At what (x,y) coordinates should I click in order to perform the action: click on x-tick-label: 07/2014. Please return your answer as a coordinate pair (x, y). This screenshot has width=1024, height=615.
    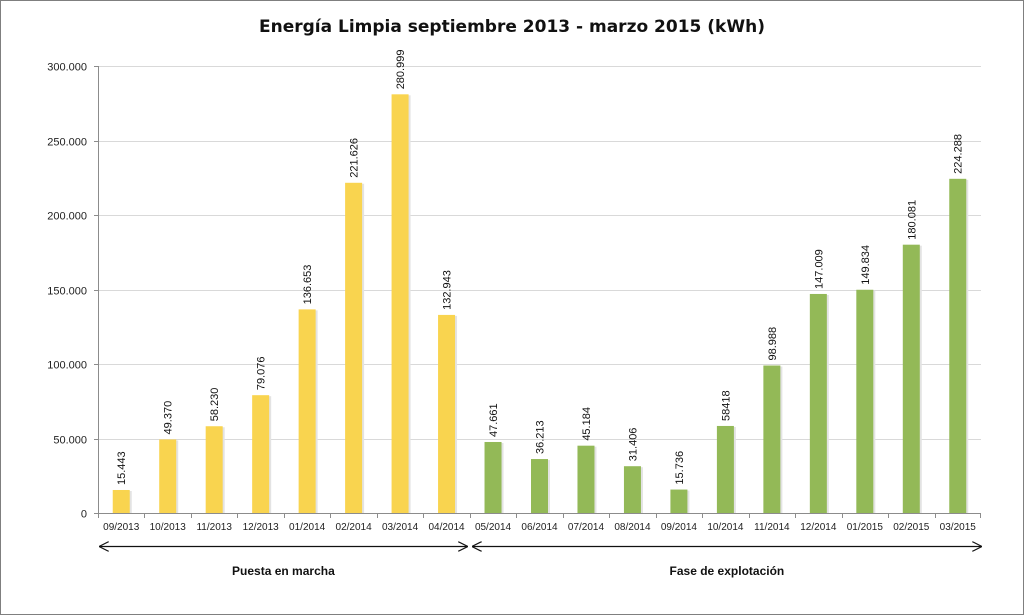
    Looking at the image, I should click on (586, 527).